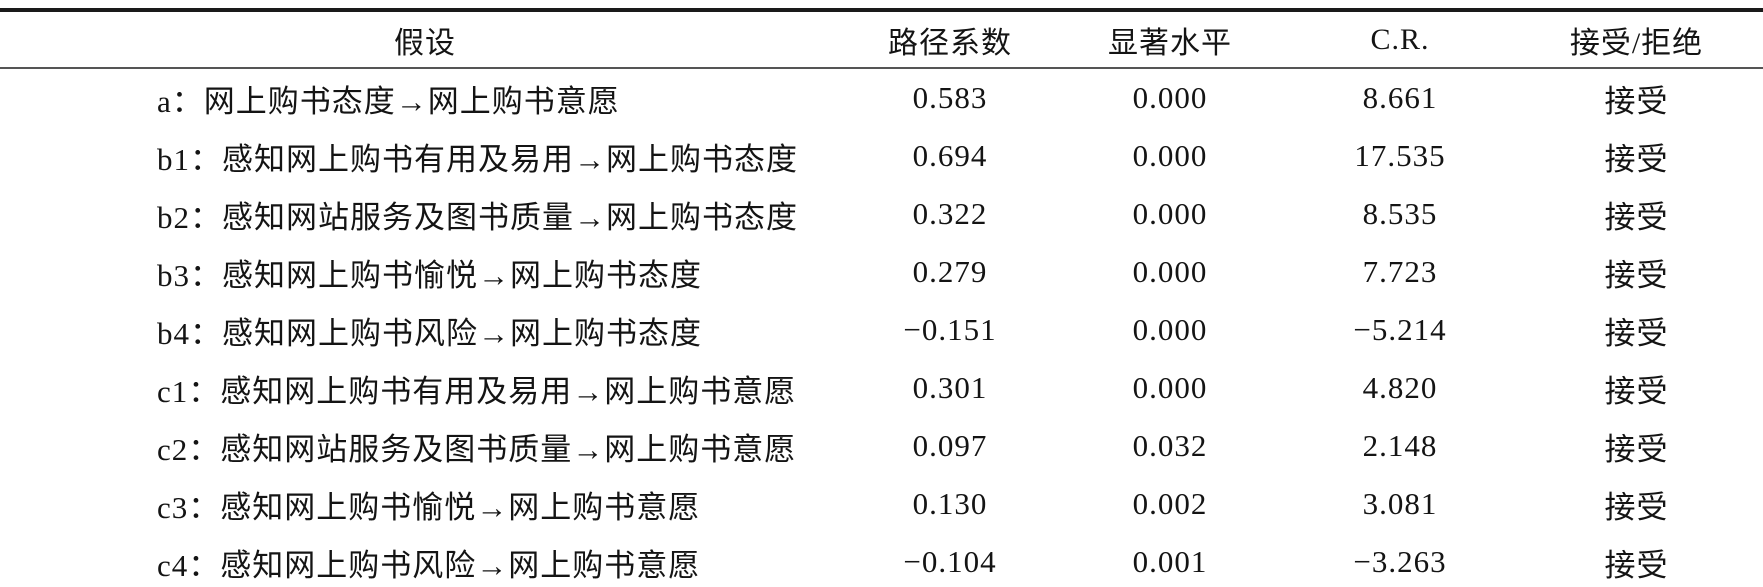  What do you see at coordinates (477, 449) in the screenshot?
I see `hypothesis-cell: c2：感知网站服务及图书质量→网上购书意愿` at bounding box center [477, 449].